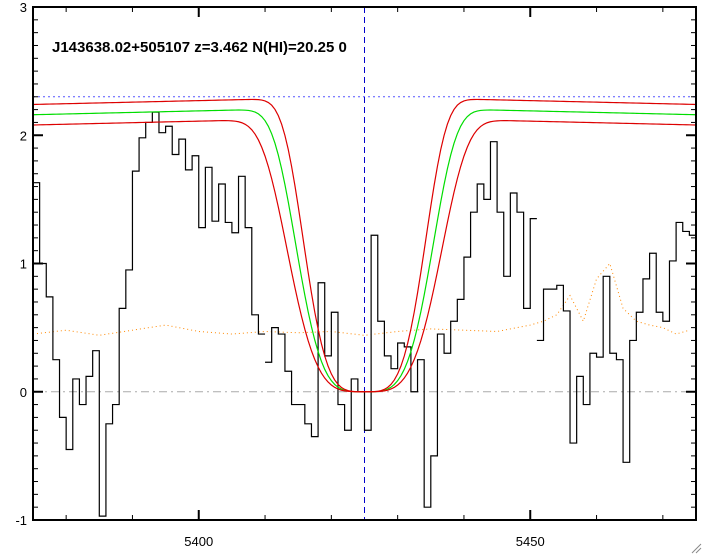  What do you see at coordinates (23, 7) in the screenshot?
I see `y-tick-label: 3` at bounding box center [23, 7].